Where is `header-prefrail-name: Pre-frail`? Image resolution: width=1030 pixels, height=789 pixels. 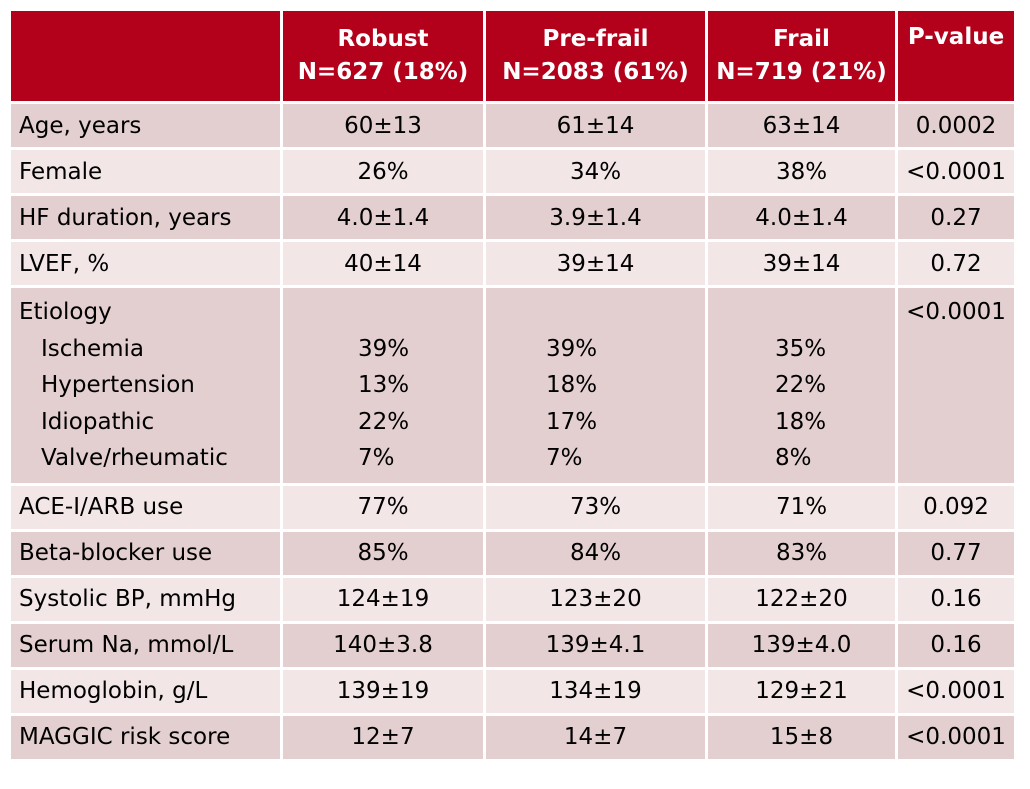
header-prefrail-name: Pre-frail is located at coordinates (595, 39).